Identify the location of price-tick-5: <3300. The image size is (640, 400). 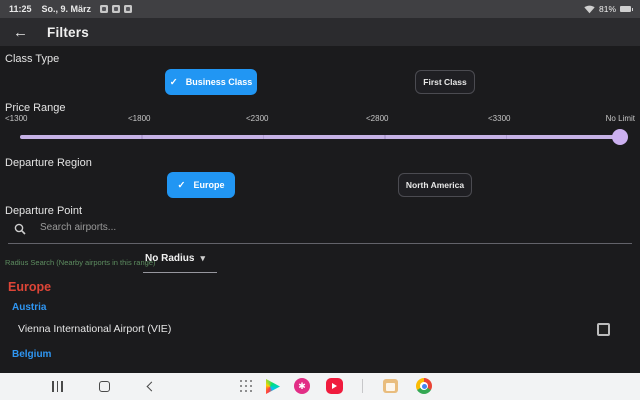
(499, 118).